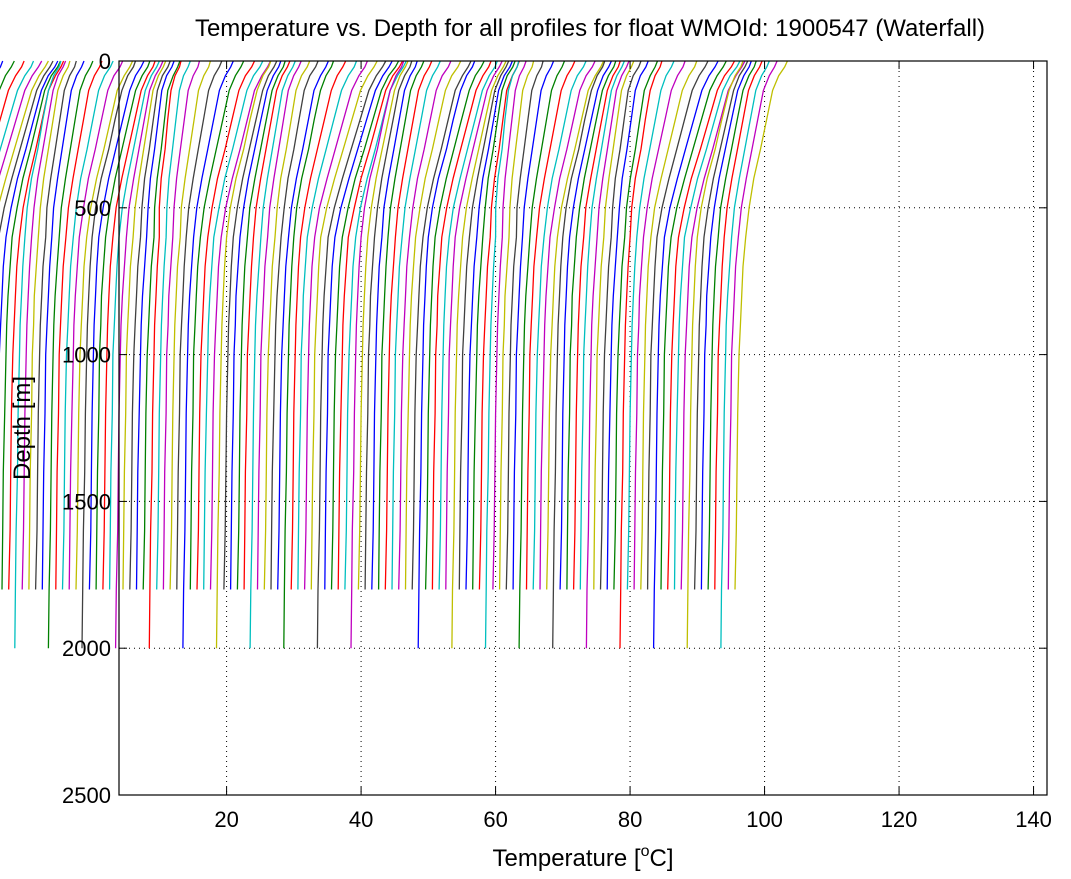  Describe the element at coordinates (86, 501) in the screenshot. I see `y-tick-label: 1500` at that location.